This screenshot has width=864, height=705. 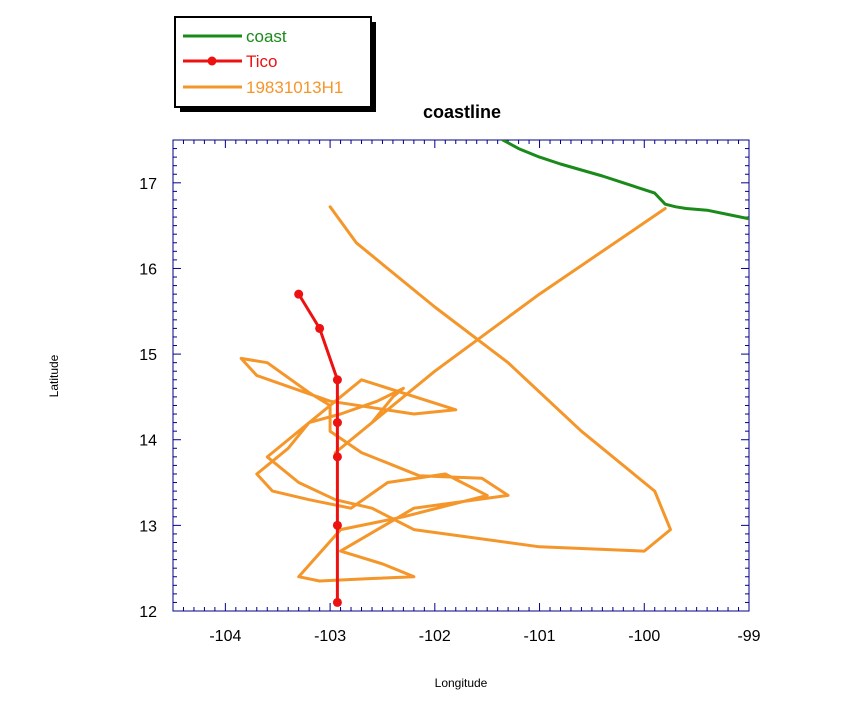 What do you see at coordinates (461, 683) in the screenshot?
I see `x-axis-title: Longitude` at bounding box center [461, 683].